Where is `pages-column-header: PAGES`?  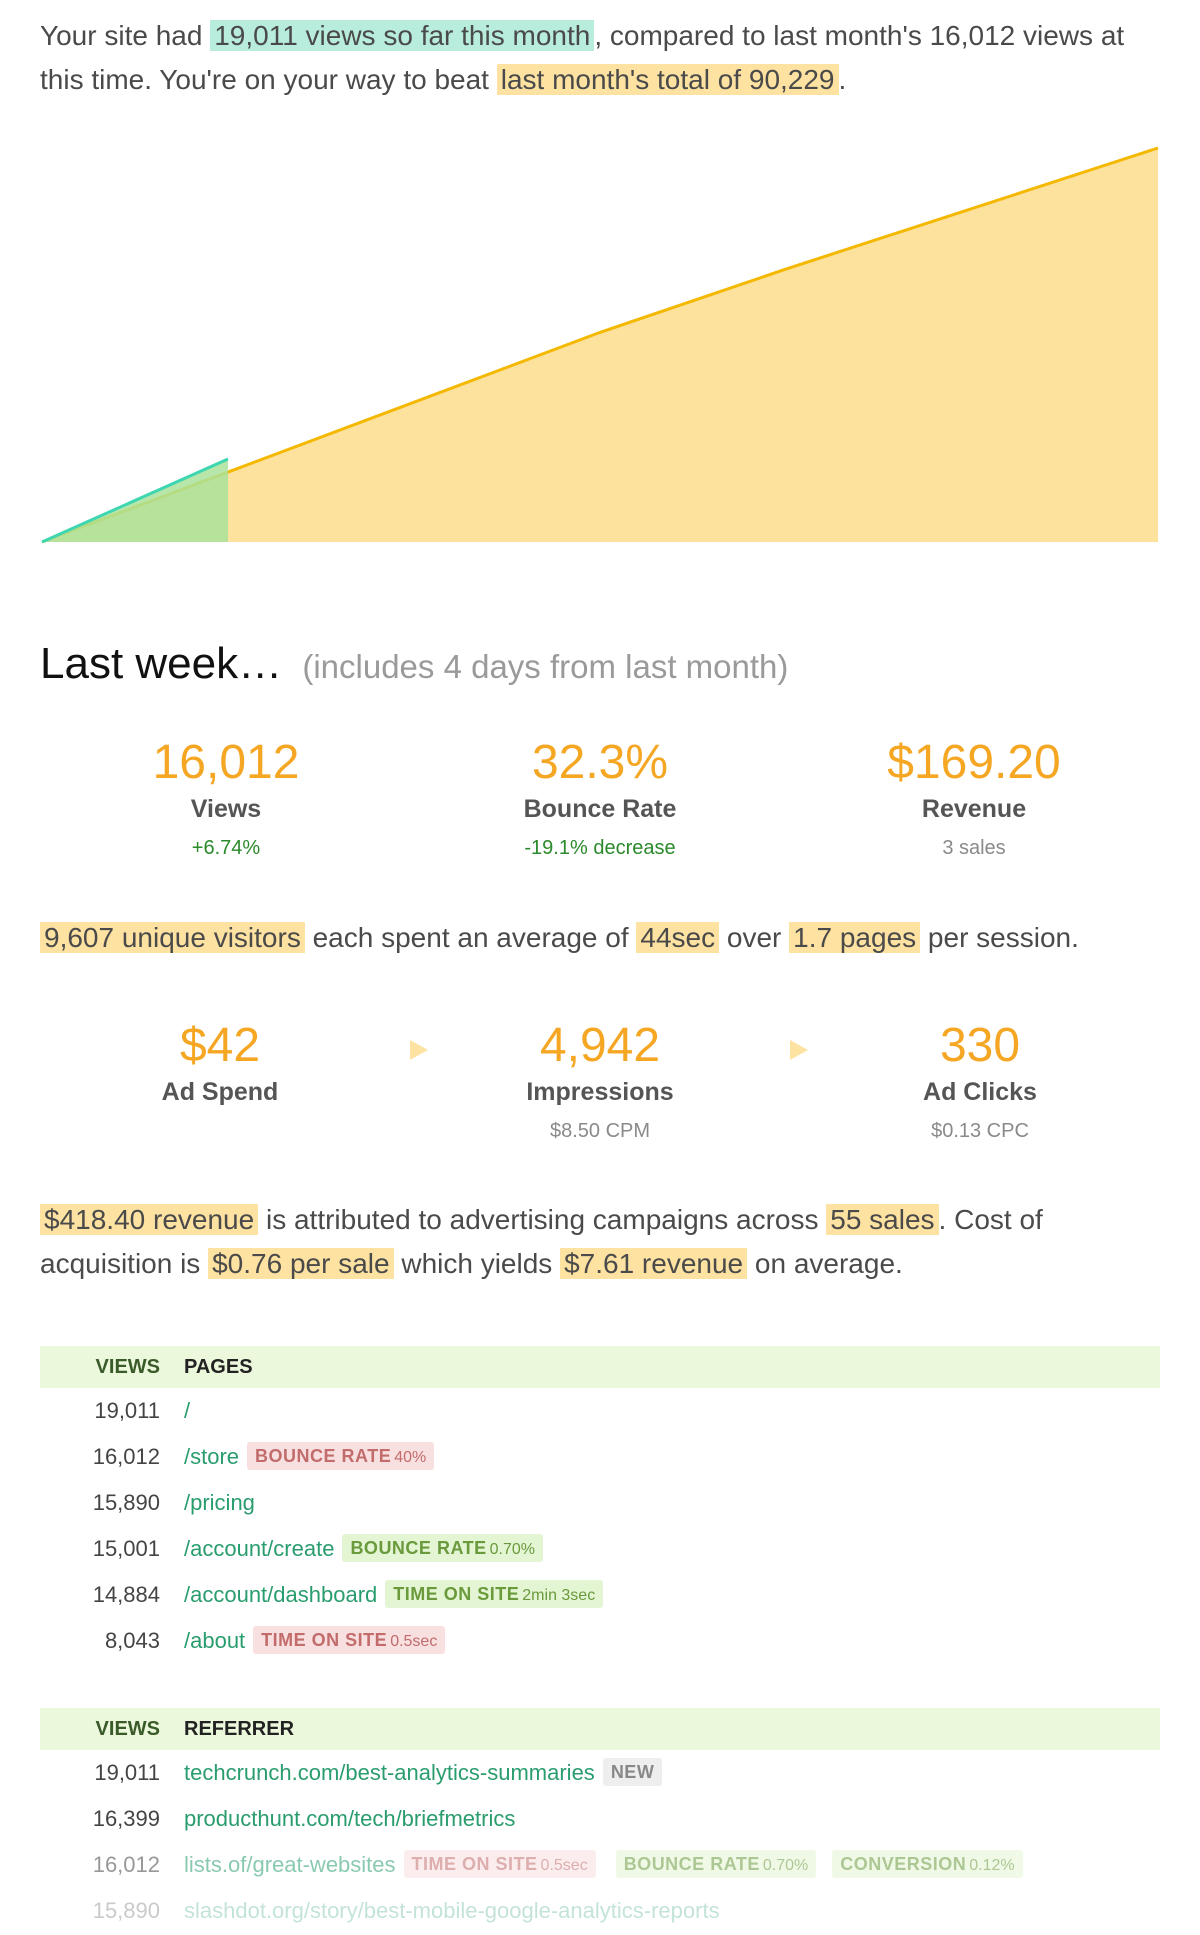 pages-column-header: PAGES is located at coordinates (218, 1367).